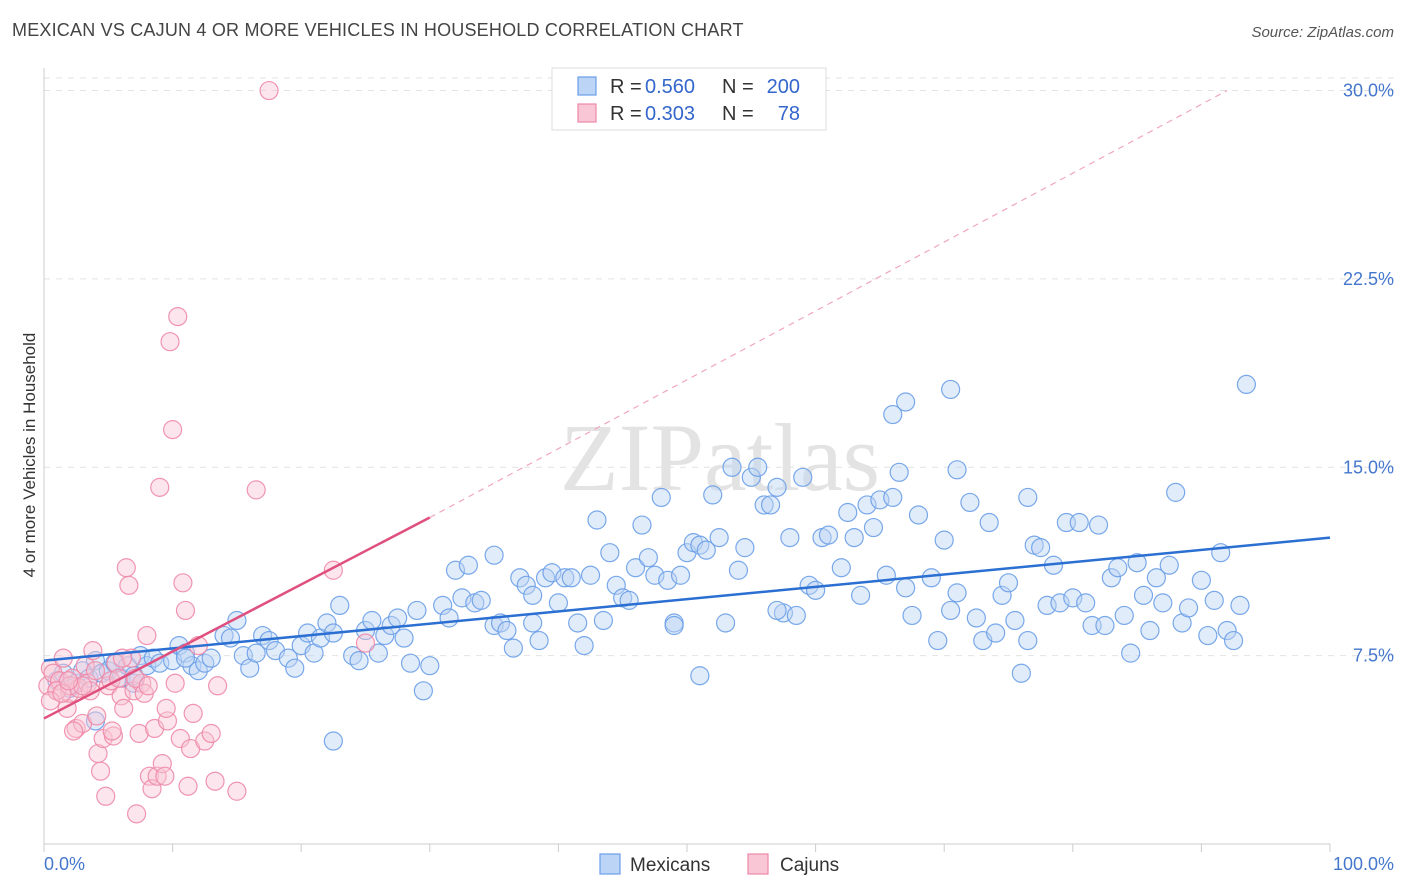 This screenshot has width=1406, height=892. What do you see at coordinates (670, 865) in the screenshot?
I see `legend-bottom-mexicans: Mexicans` at bounding box center [670, 865].